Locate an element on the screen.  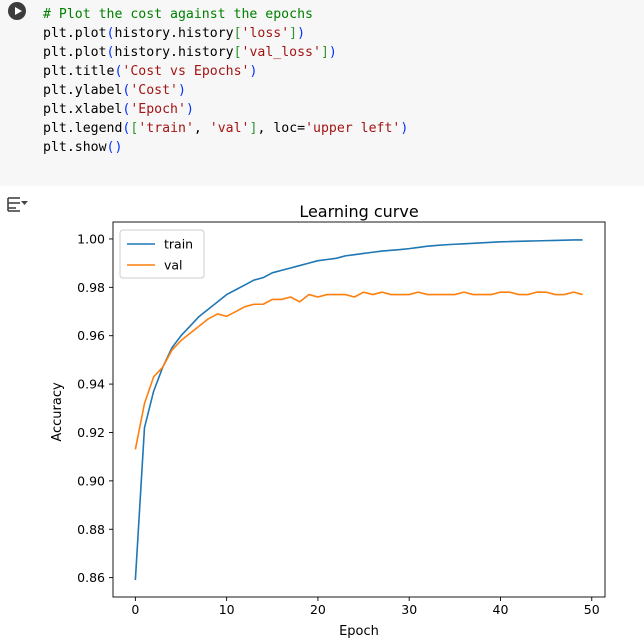
code-line: # Plot the cost against the epochs is located at coordinates (225, 14).